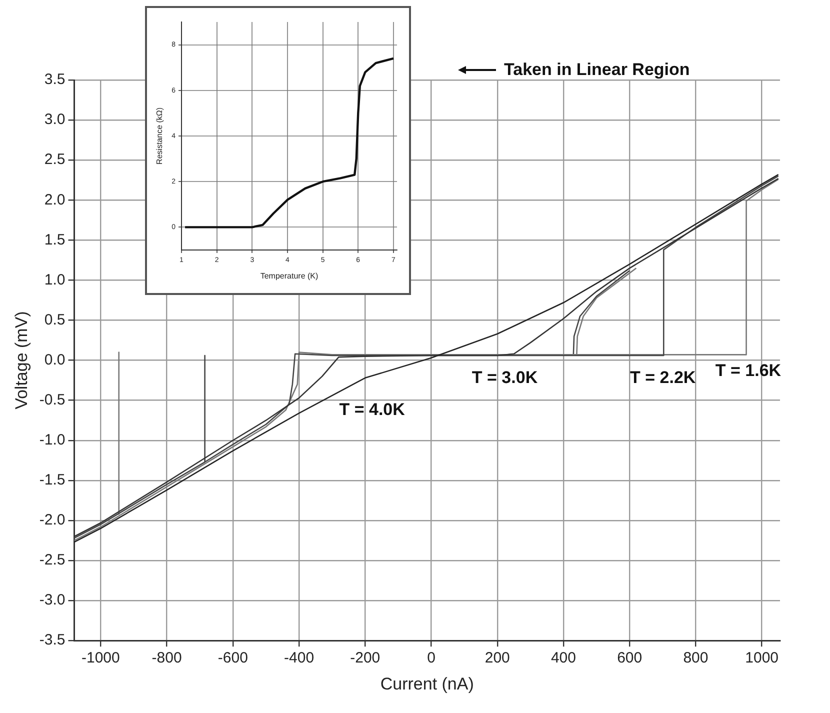 Image resolution: width=830 pixels, height=713 pixels. I want to click on x-tick-label: 0, so click(431, 658).